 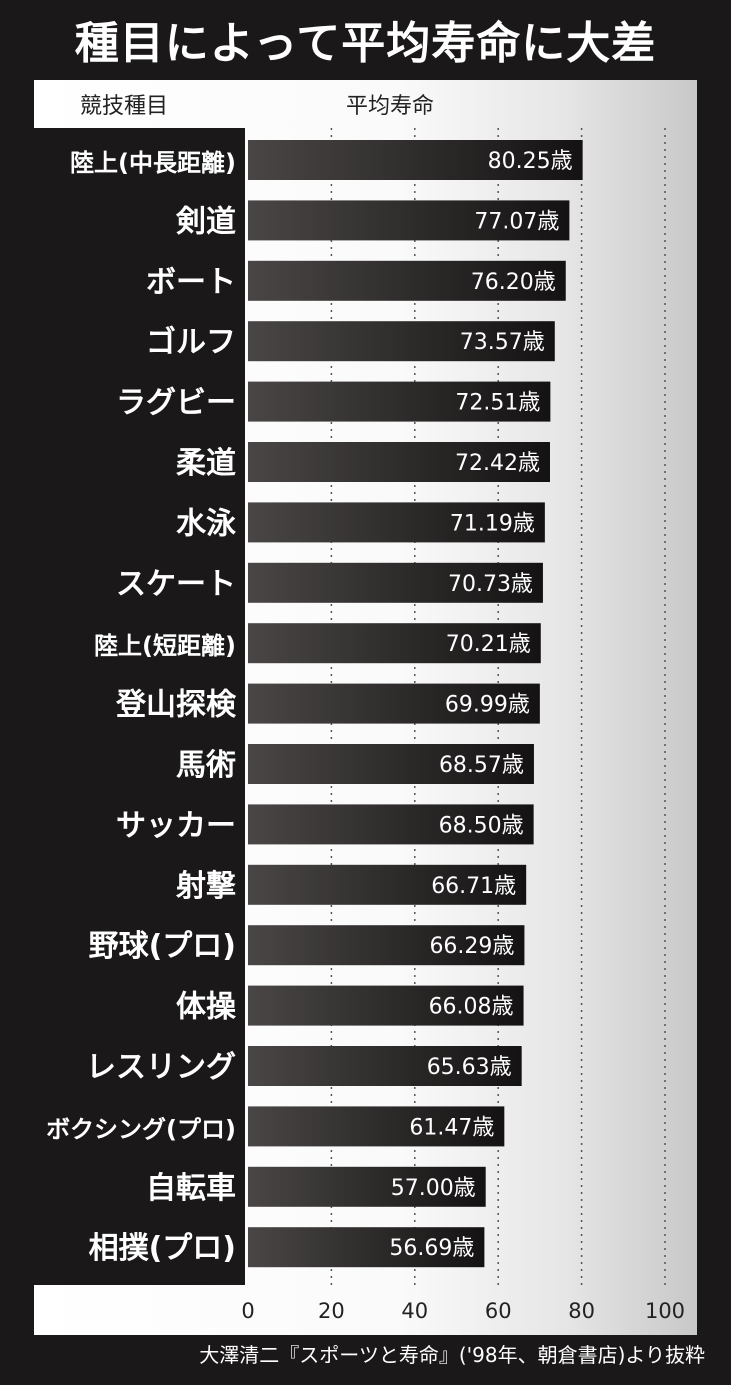 I want to click on bar-value-label: 69.99歳, so click(x=487, y=705).